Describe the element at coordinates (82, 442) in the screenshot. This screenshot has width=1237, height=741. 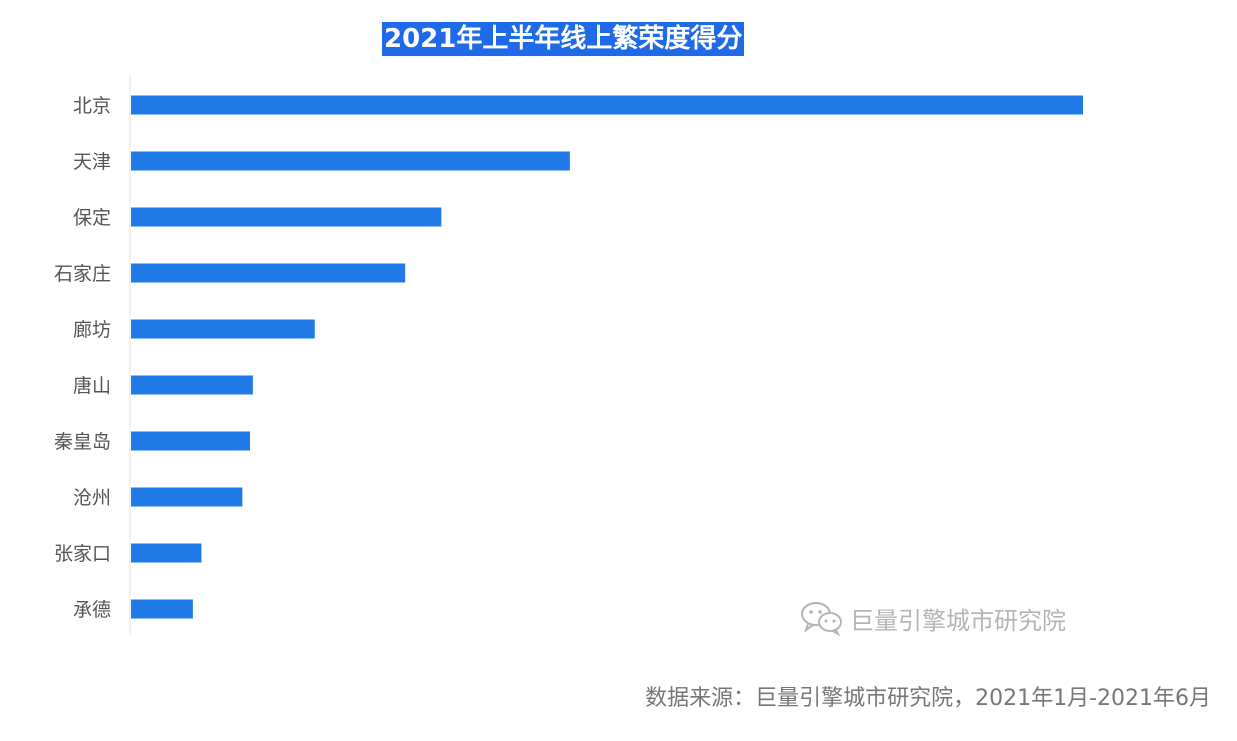
I see `category-label: 秦皇岛` at that location.